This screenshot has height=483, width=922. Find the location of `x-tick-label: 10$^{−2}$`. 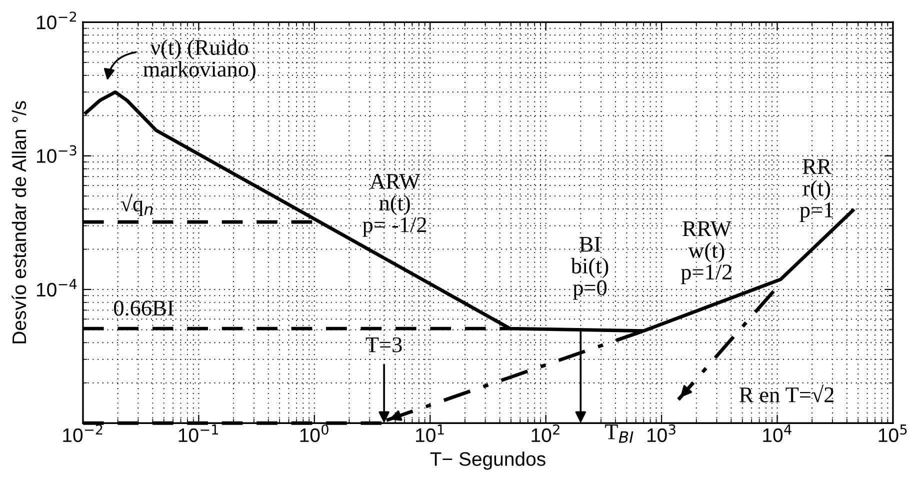

x-tick-label: 10$^{−2}$ is located at coordinates (82, 433).